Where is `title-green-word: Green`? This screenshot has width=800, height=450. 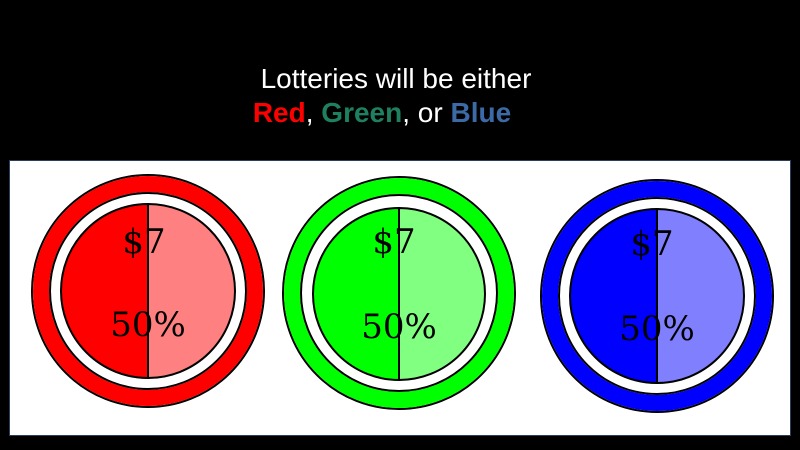 title-green-word: Green is located at coordinates (362, 112).